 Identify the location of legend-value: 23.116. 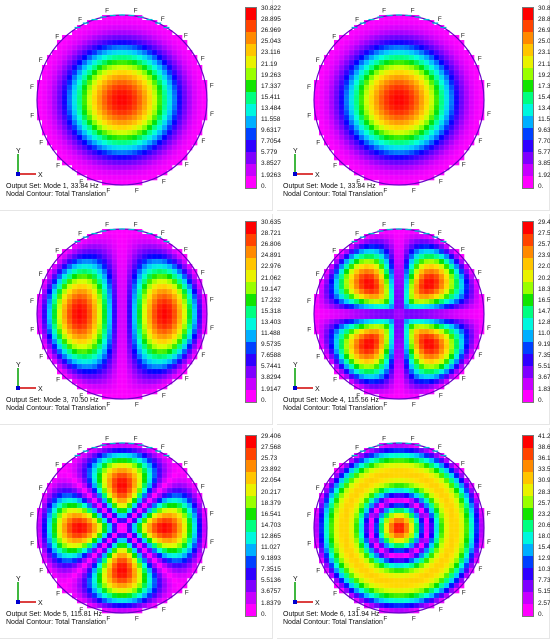
(271, 53).